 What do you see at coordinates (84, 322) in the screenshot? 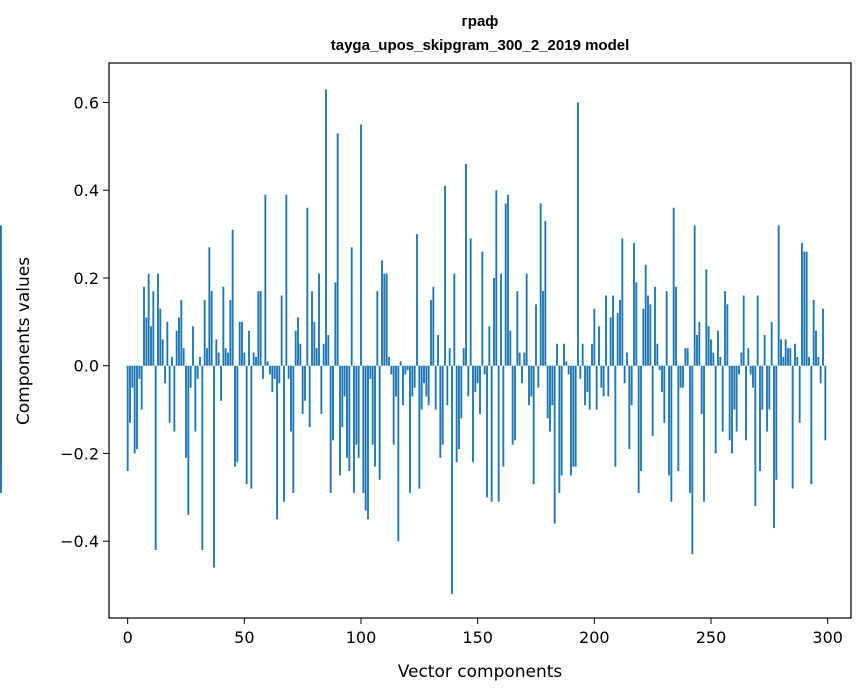
I see `y-axis: −0.4 −0.2 0.0 0.2 0.4 0.6` at bounding box center [84, 322].